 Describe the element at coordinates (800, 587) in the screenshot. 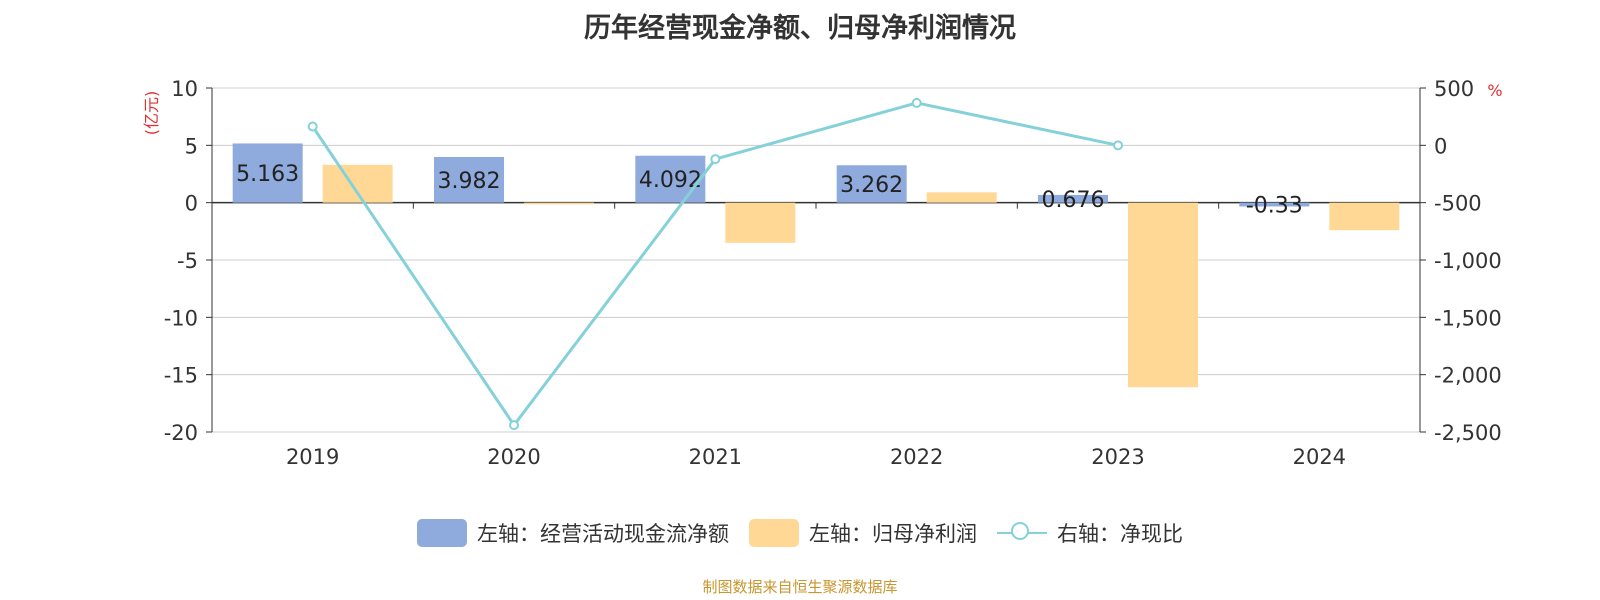

I see `source-note: 制图数据来自恒生聚源数据库` at that location.